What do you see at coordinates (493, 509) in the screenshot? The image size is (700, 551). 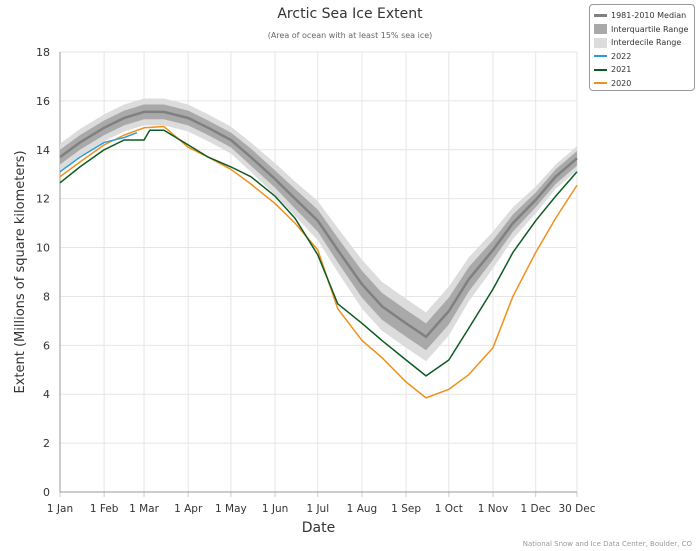 I see `x-tick-label: 1 Nov` at bounding box center [493, 509].